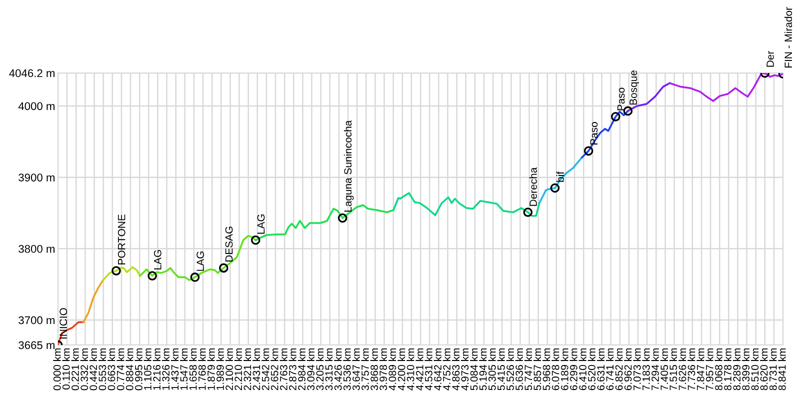  What do you see at coordinates (36, 248) in the screenshot?
I see `y-tick-label: 3800 m` at bounding box center [36, 248].